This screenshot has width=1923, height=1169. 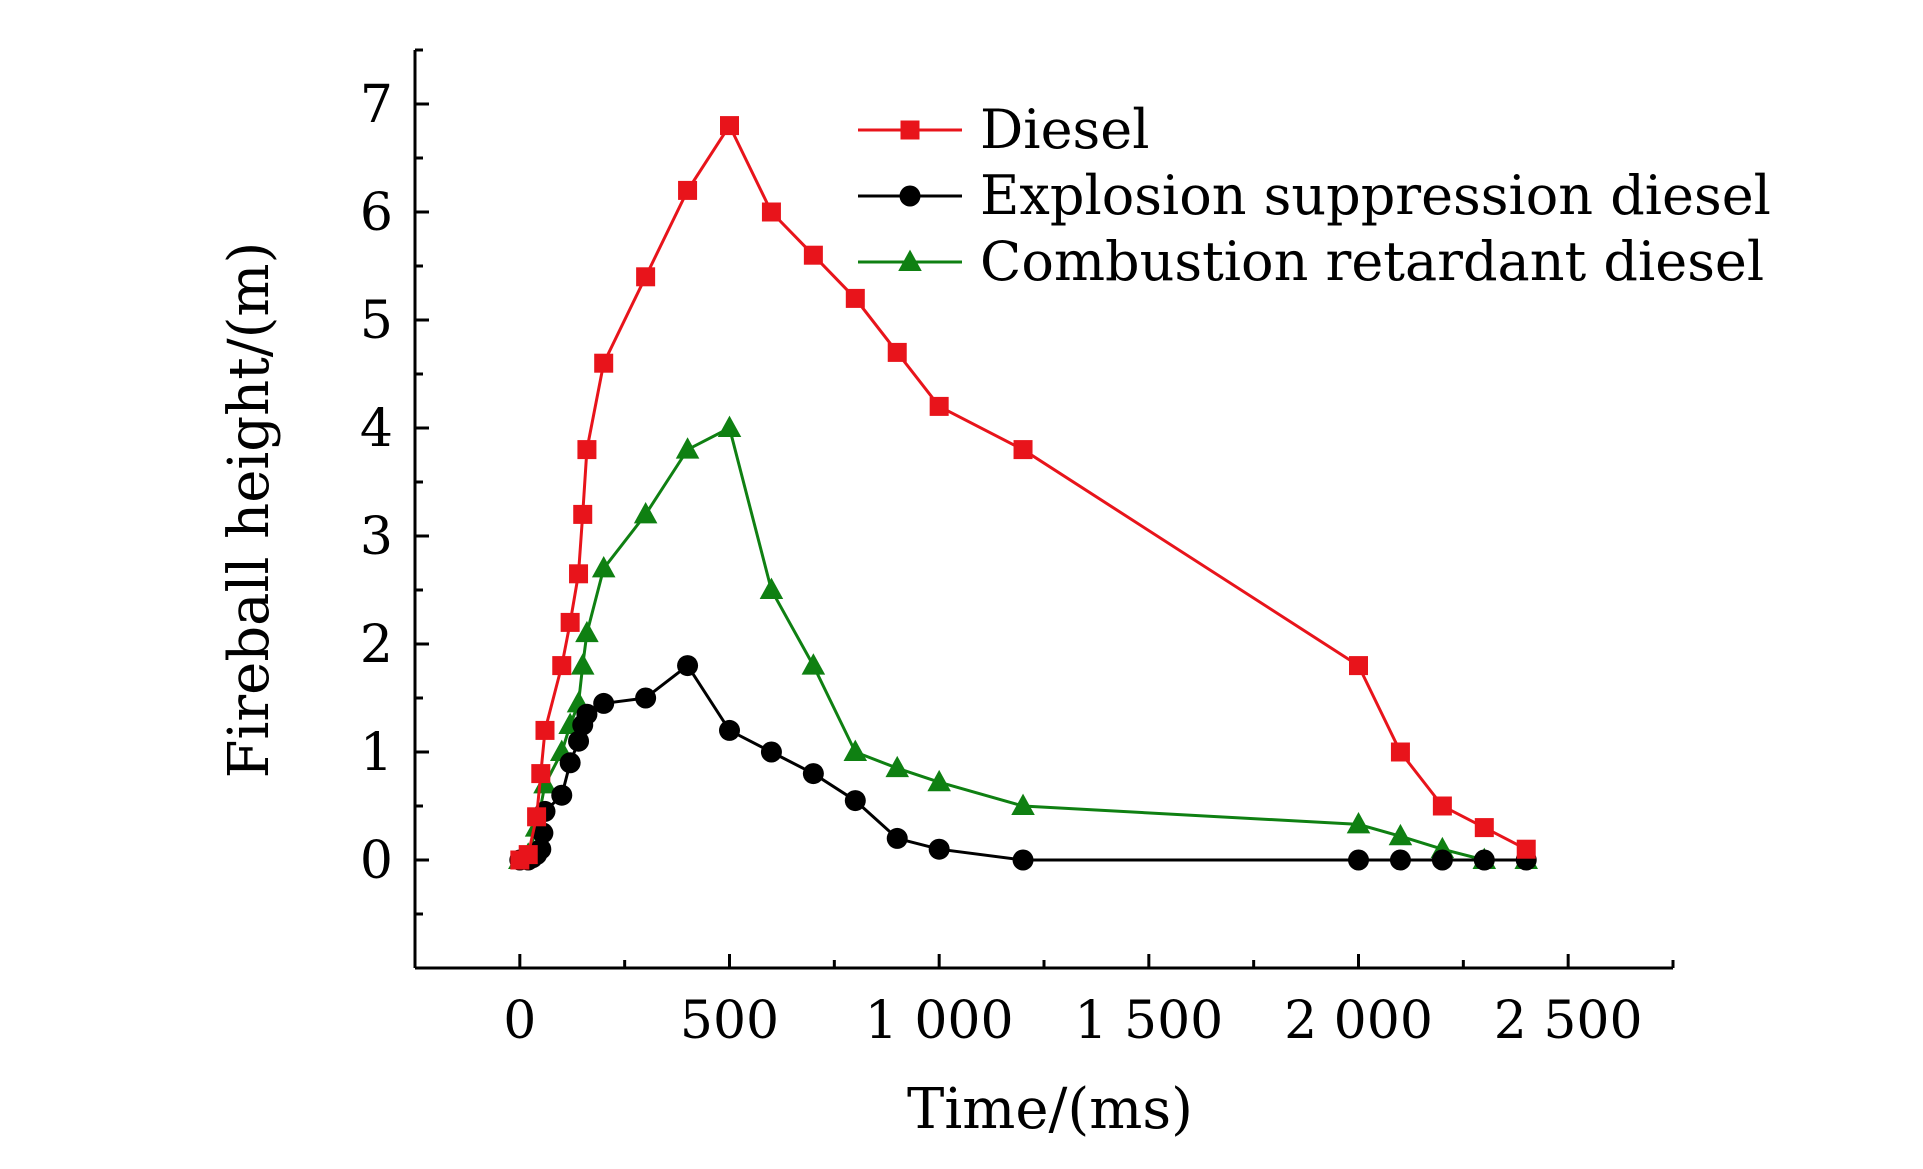 I want to click on x-tick-label: 0, so click(x=519, y=1021).